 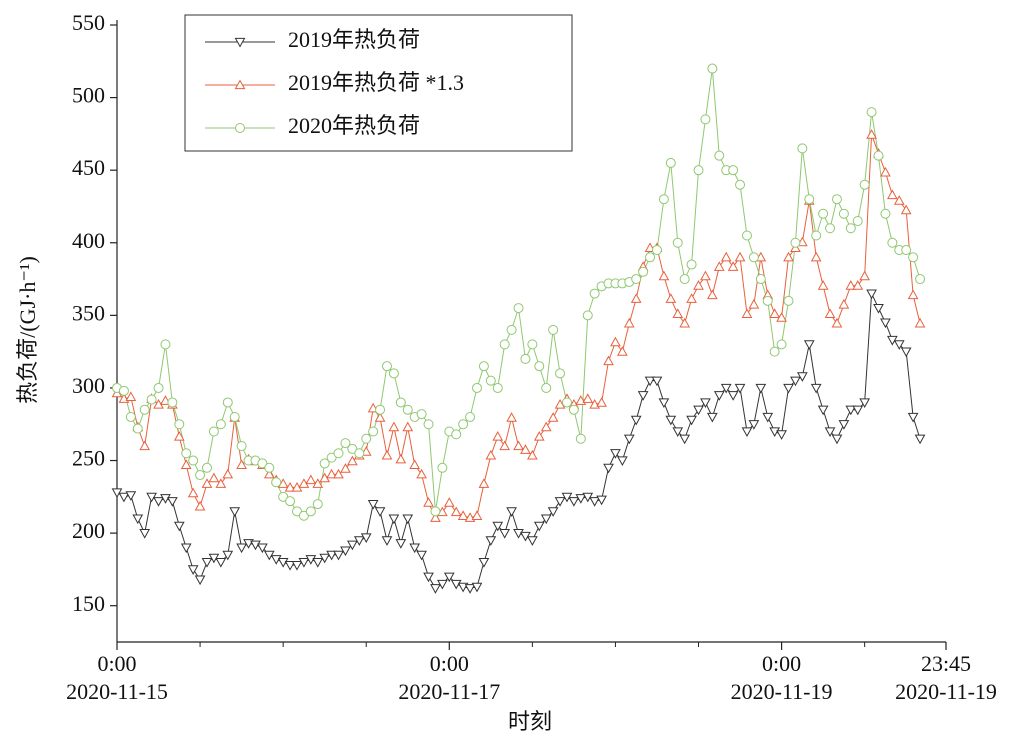 I want to click on y-tick-label: 300, so click(x=88, y=385).